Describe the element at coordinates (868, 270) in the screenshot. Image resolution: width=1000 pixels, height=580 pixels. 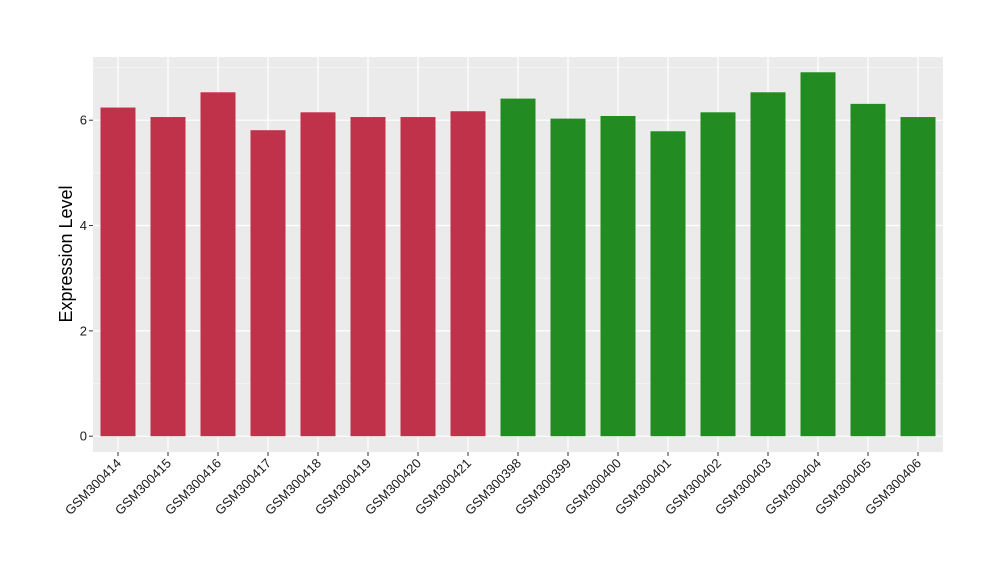
I see `bar-GSM300405` at that location.